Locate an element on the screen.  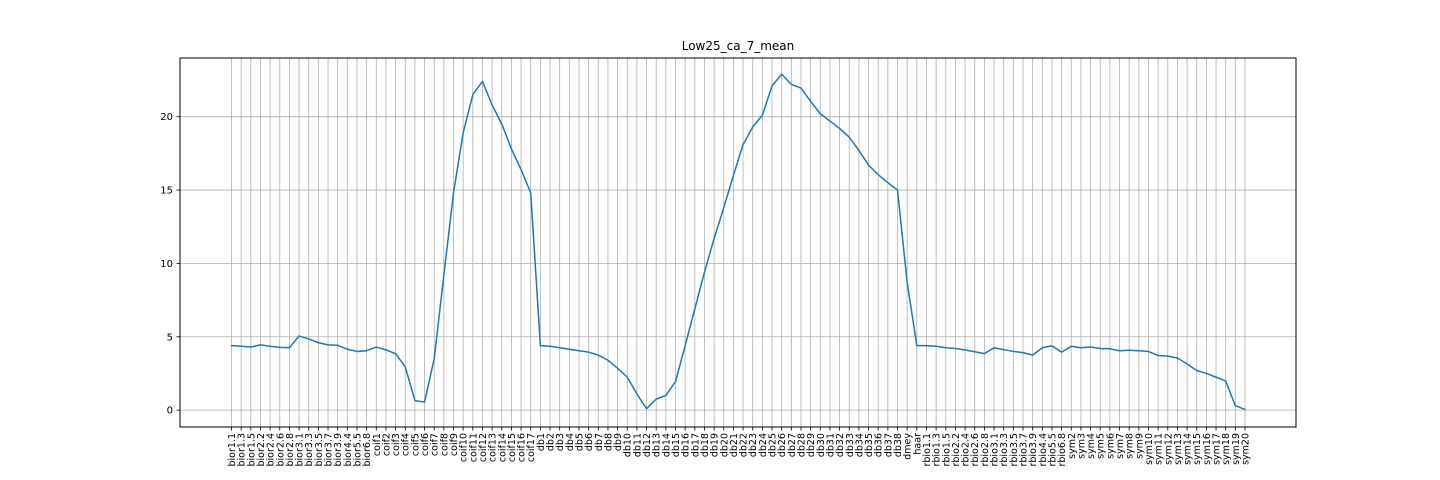
x-tick-label: bior3.9 is located at coordinates (338, 450).